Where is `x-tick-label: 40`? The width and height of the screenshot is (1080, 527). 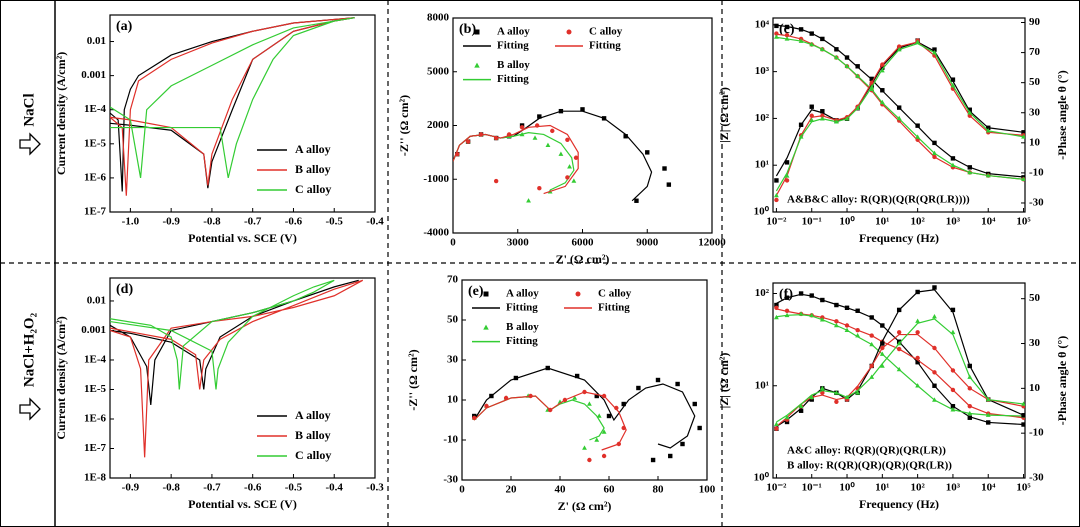 x-tick-label: 40 is located at coordinates (561, 490).